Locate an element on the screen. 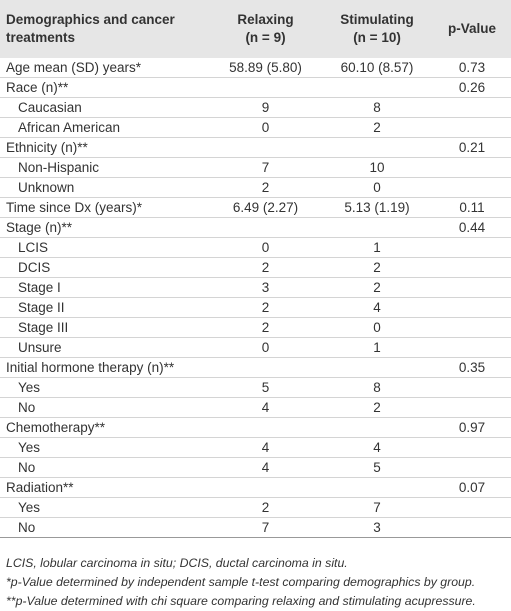 The height and width of the screenshot is (611, 511). table-cell: Ethnicity (n)** is located at coordinates (105, 147).